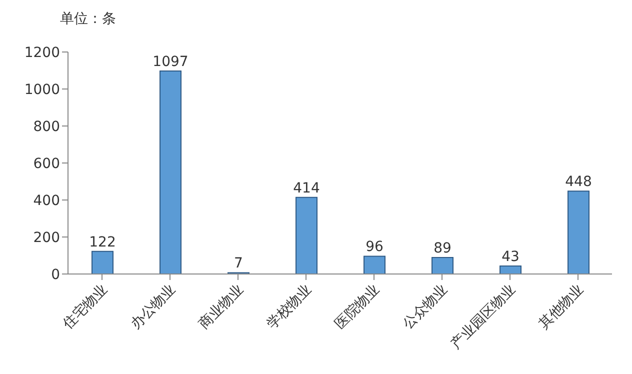  What do you see at coordinates (85, 308) in the screenshot?
I see `x-tick-label: 住宅物业` at bounding box center [85, 308].